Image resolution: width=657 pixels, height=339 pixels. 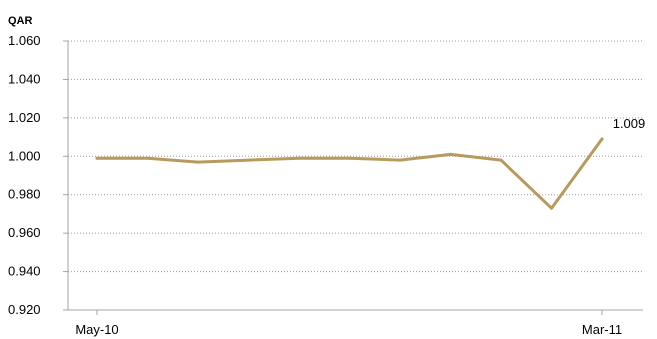 What do you see at coordinates (20, 21) in the screenshot?
I see `y-axis-unit-label: QAR` at bounding box center [20, 21].